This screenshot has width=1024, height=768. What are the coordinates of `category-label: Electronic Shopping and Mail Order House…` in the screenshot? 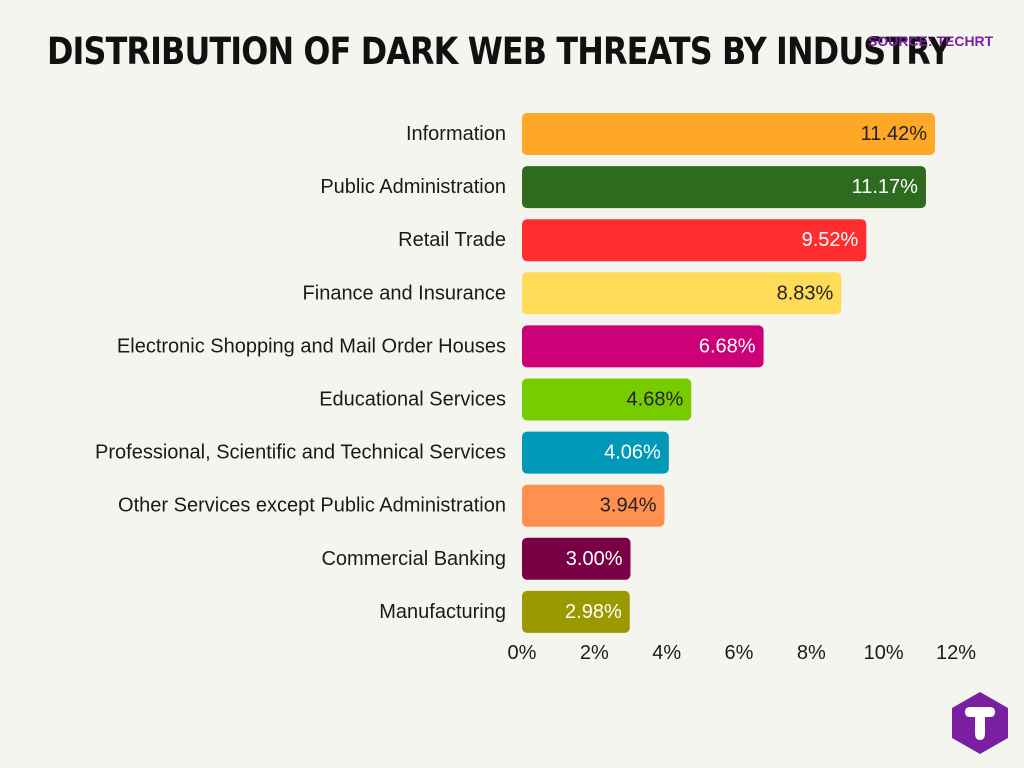 It's located at (311, 346).